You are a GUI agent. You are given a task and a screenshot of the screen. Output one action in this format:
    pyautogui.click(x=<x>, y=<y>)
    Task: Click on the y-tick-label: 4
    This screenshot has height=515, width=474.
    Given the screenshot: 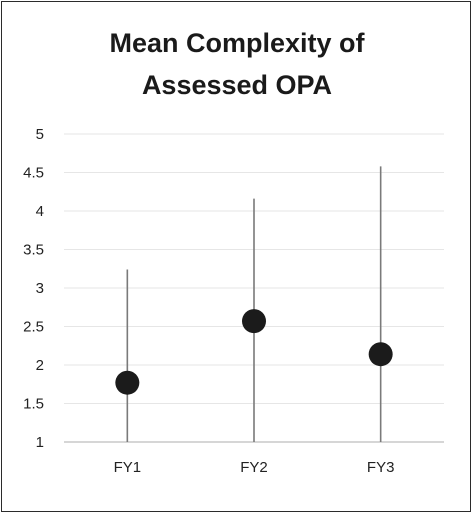 What is the action you would take?
    pyautogui.click(x=40, y=211)
    